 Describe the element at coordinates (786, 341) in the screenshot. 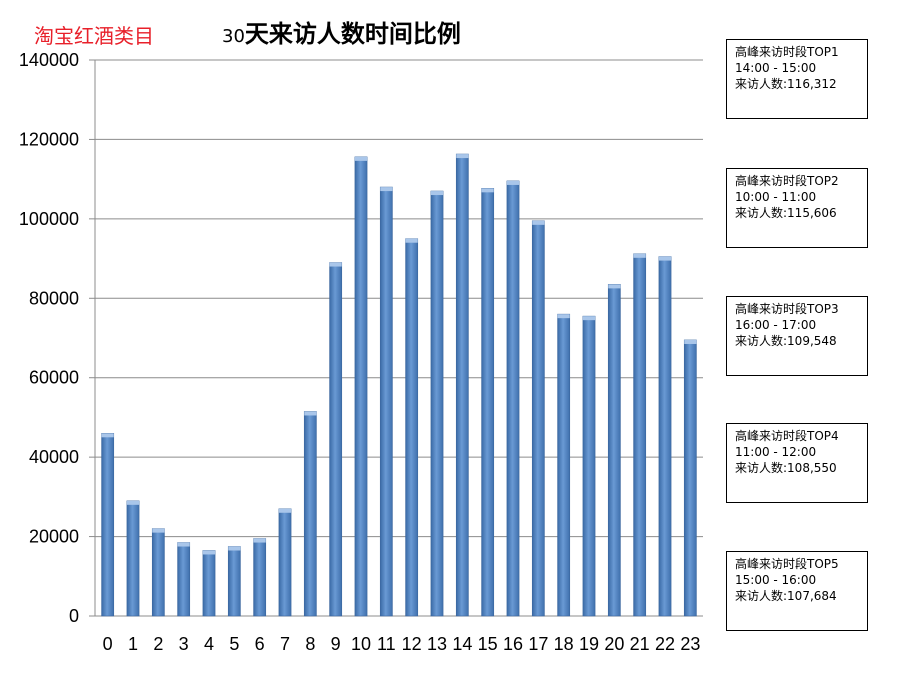

I see `top3-visitors: 来访人数:109,548` at that location.